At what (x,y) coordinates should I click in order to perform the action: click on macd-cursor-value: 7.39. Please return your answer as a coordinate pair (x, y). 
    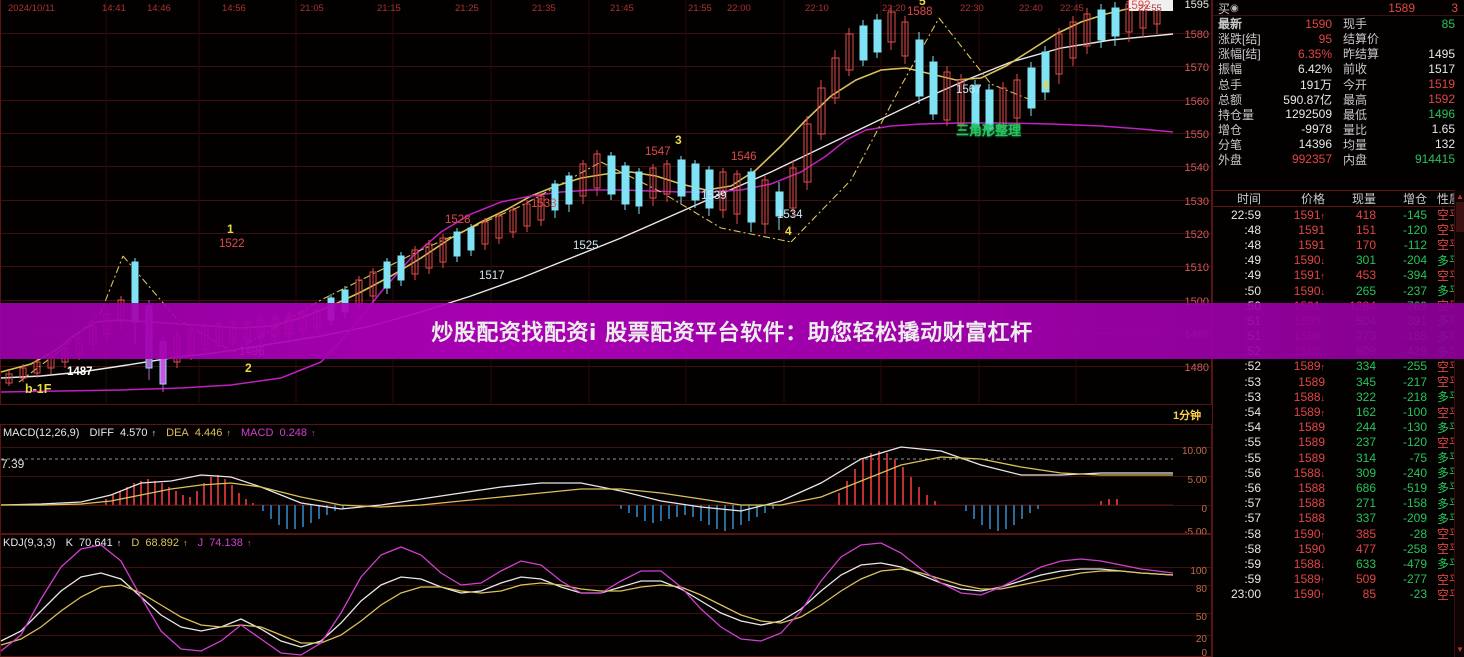
    Looking at the image, I should click on (13, 464).